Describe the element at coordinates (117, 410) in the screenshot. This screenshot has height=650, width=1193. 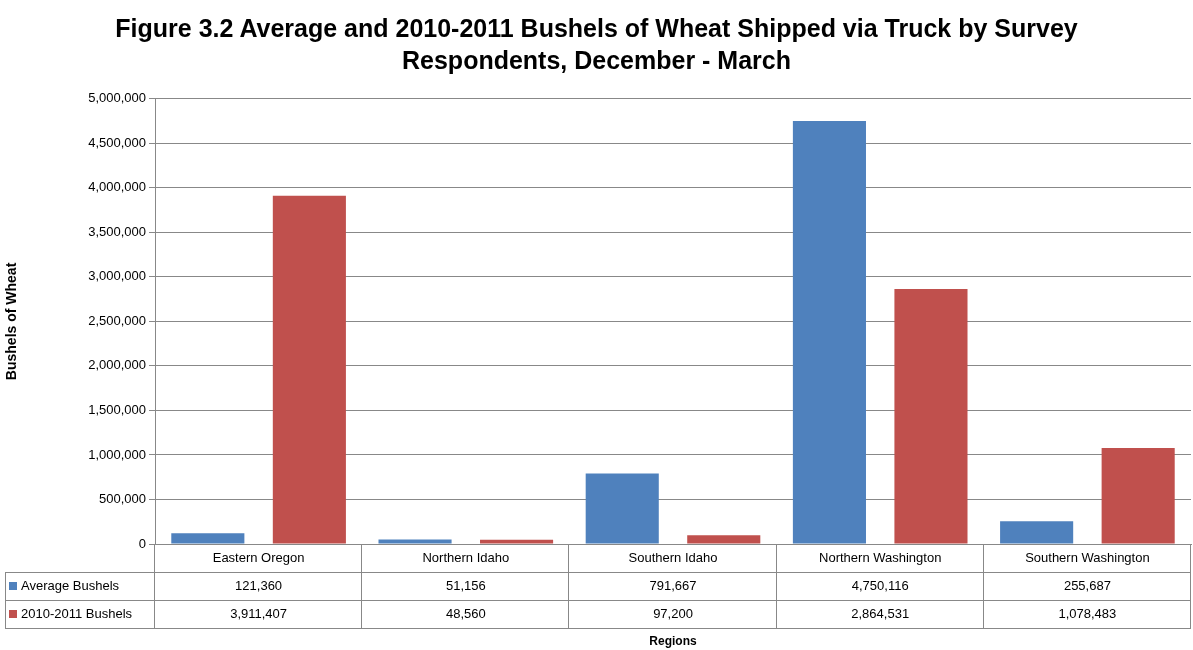
I see `y-tick-label: 1,500,000` at that location.